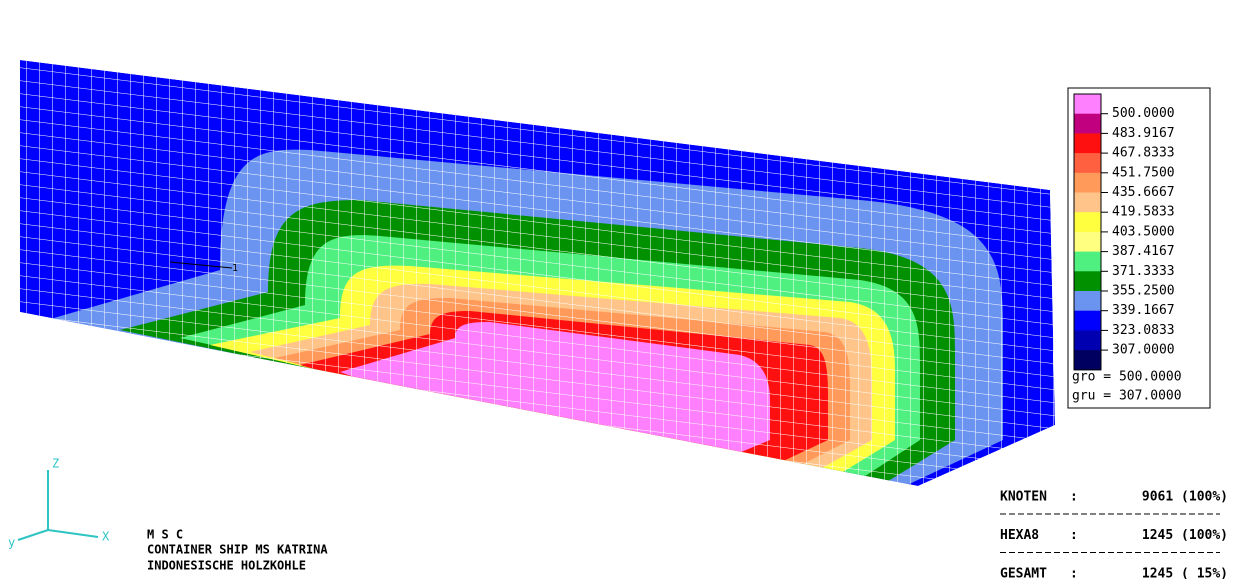 This screenshot has width=1233, height=579. What do you see at coordinates (1143, 153) in the screenshot?
I see `legend-label: 467.8333` at bounding box center [1143, 153].